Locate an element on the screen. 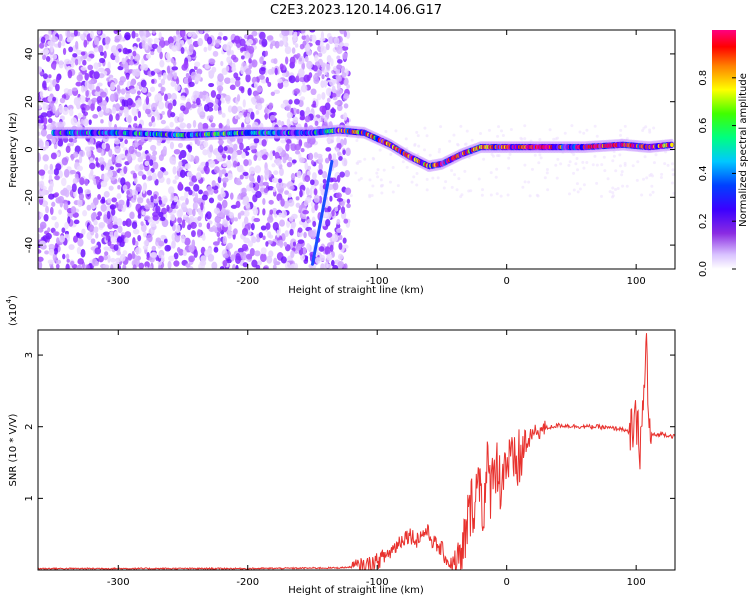 This screenshot has width=750, height=600. y-tick-label: 40 is located at coordinates (29, 54).